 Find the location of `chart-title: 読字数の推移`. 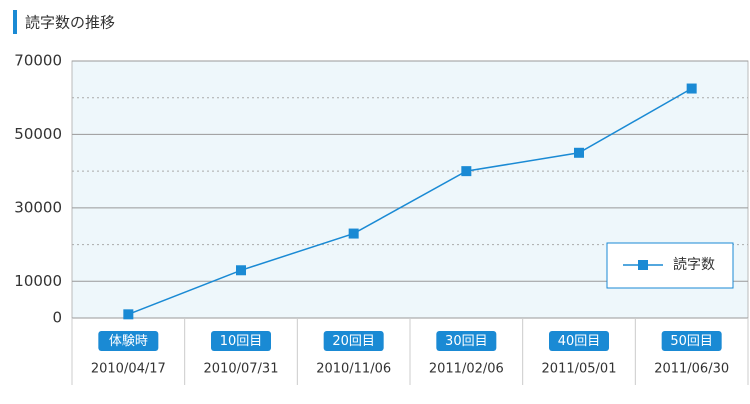

chart-title: 読字数の推移 is located at coordinates (70, 23).